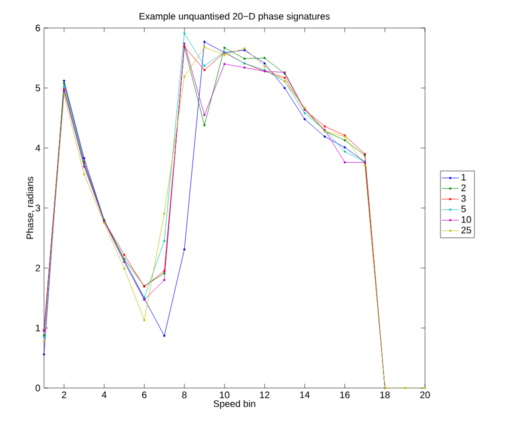 Image resolution: width=508 pixels, height=426 pixels. Describe the element at coordinates (385, 395) in the screenshot. I see `x-tick-label: 18` at that location.